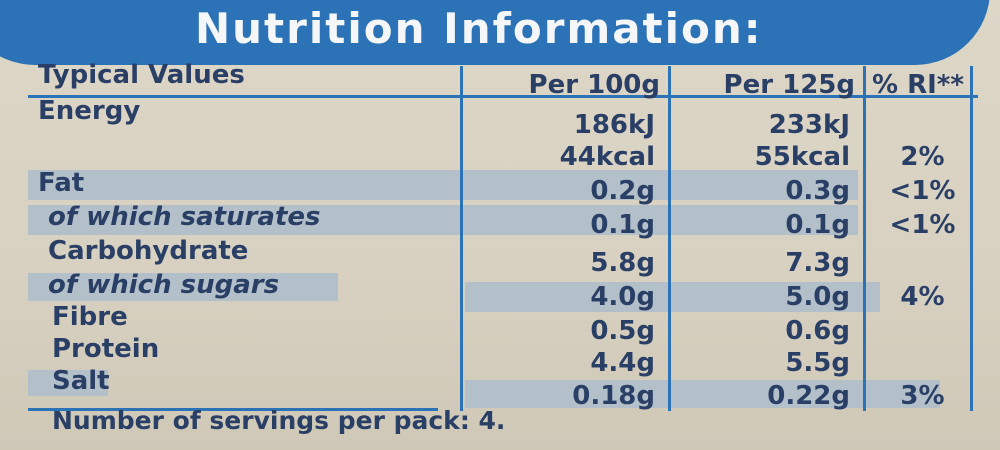  What do you see at coordinates (802, 157) in the screenshot?
I see `row-per125-energy-kcal: 55kcal` at bounding box center [802, 157].